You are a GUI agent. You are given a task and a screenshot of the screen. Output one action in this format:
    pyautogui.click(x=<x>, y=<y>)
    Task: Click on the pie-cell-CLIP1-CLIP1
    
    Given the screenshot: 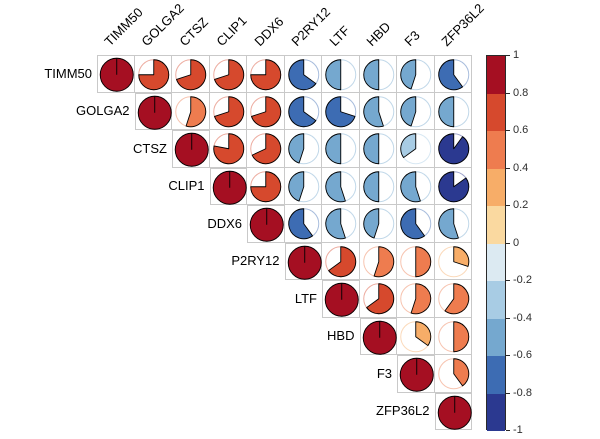 What is the action you would take?
    pyautogui.click(x=228, y=186)
    